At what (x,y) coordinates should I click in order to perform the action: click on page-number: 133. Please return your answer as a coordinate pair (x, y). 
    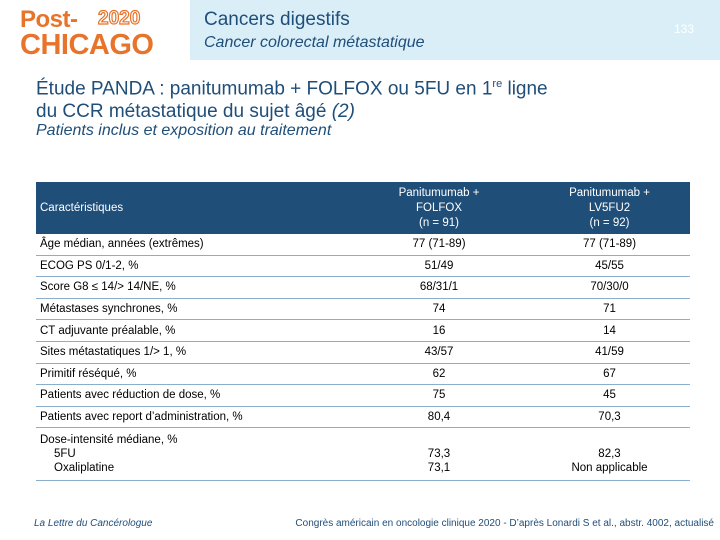
    Looking at the image, I should click on (683, 29).